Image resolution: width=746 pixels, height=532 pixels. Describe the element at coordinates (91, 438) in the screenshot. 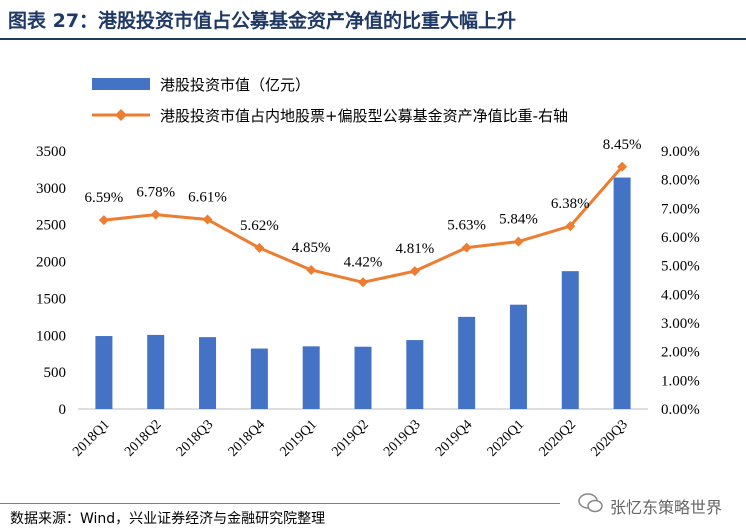

I see `x-tick-label: 2018Q1` at that location.